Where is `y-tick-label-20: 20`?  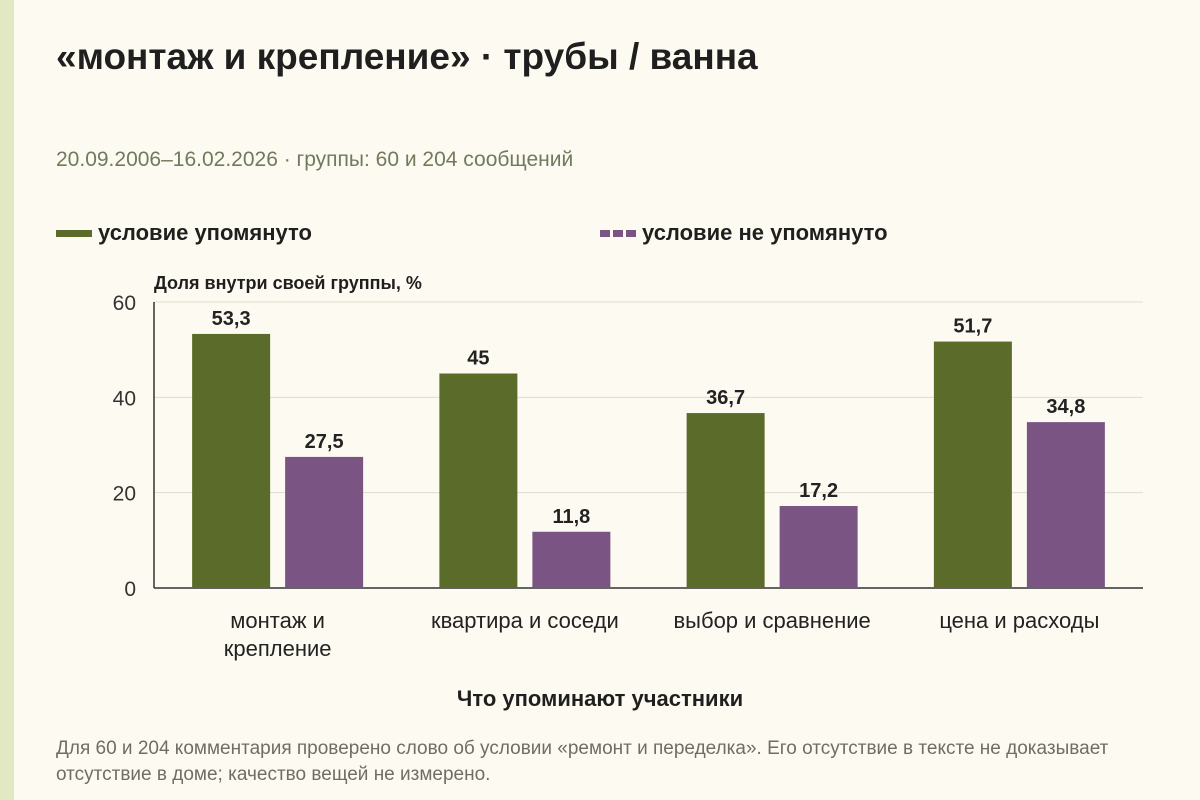
y-tick-label-20: 20 is located at coordinates (124, 494).